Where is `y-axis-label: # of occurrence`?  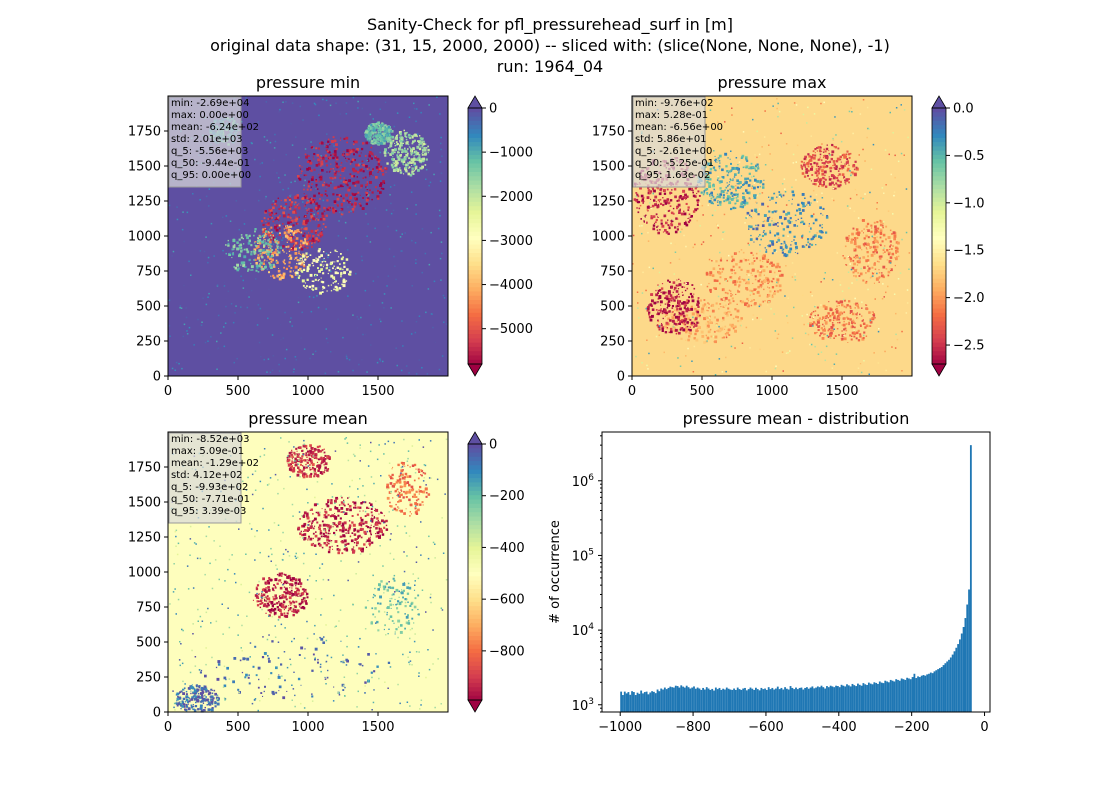
y-axis-label: # of occurrence is located at coordinates (555, 572).